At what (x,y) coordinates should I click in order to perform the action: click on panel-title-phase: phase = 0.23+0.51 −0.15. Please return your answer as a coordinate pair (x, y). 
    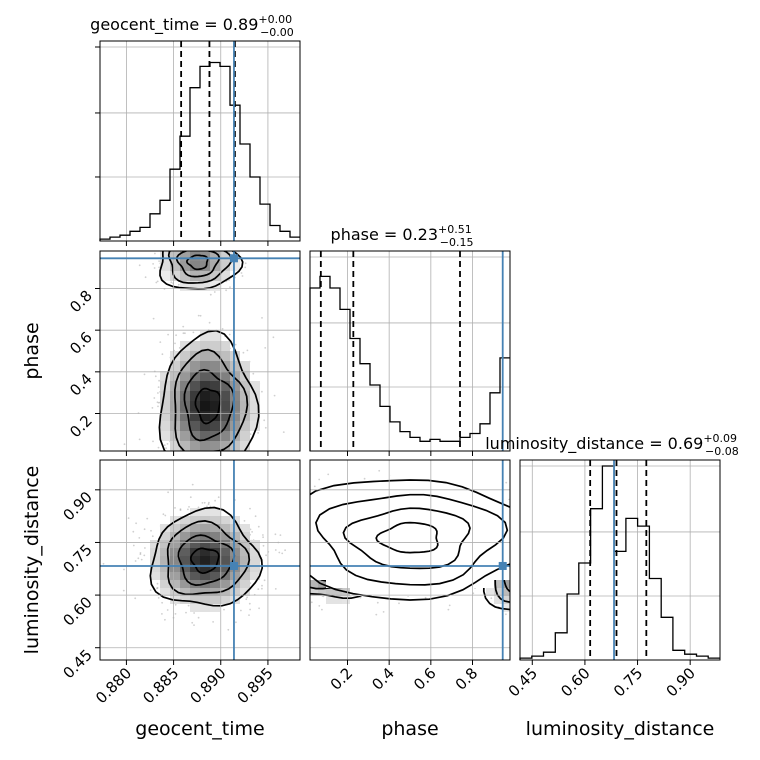
    Looking at the image, I should click on (402, 236).